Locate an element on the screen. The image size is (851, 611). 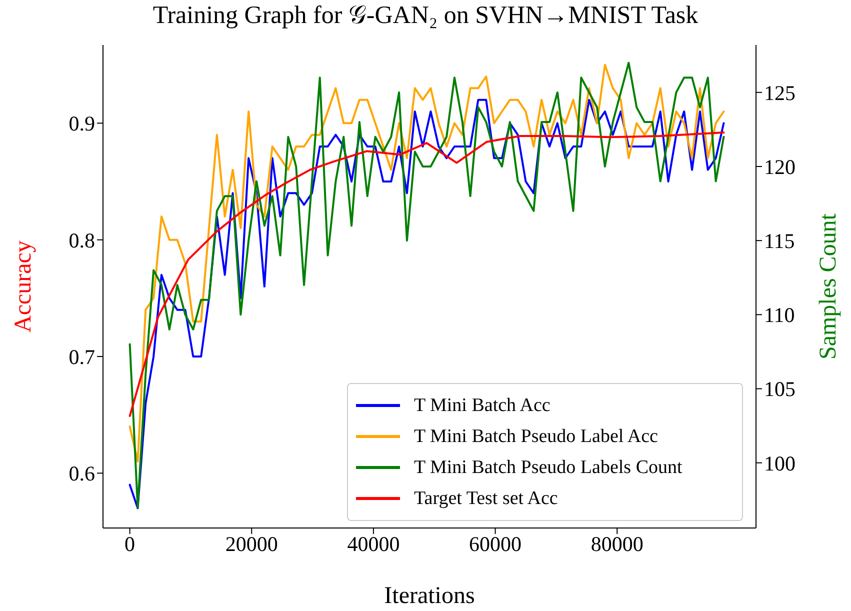
x-tick-label: 40000 is located at coordinates (373, 544).